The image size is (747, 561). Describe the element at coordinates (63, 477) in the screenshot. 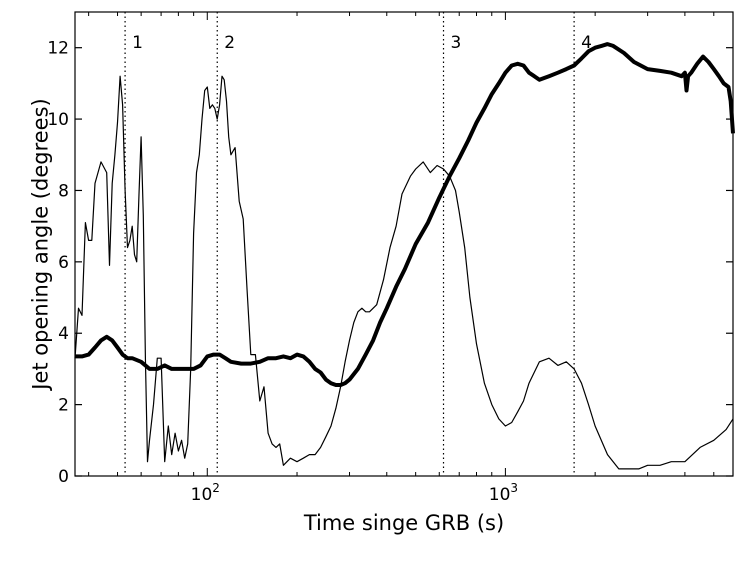

I see `y-tick-label: 0` at that location.